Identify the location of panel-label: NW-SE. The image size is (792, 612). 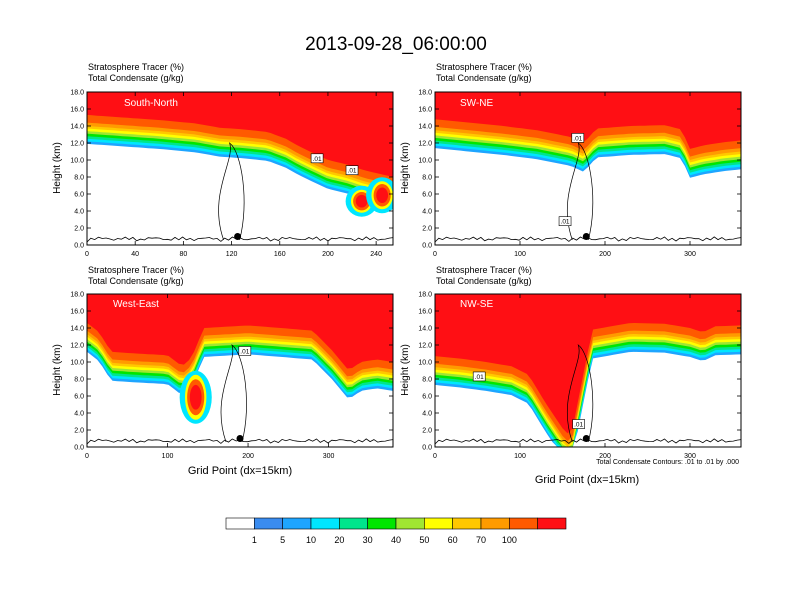
(476, 304).